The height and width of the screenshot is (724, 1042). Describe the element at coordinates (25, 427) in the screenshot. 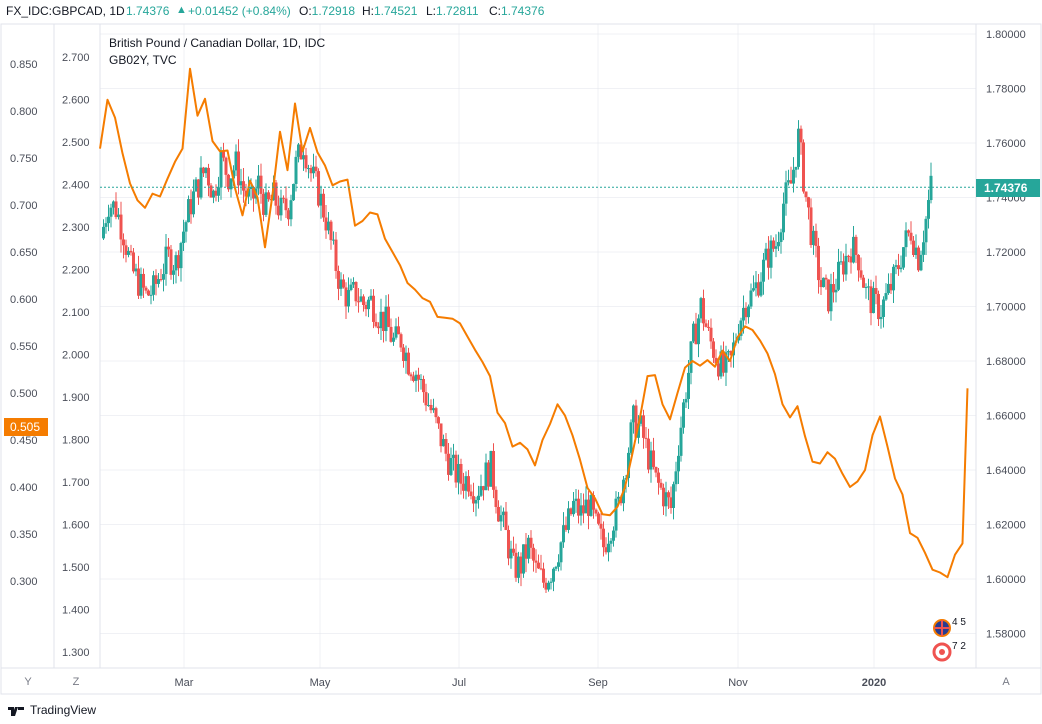

I see `gb02y-value-tag-text: 0.505` at that location.